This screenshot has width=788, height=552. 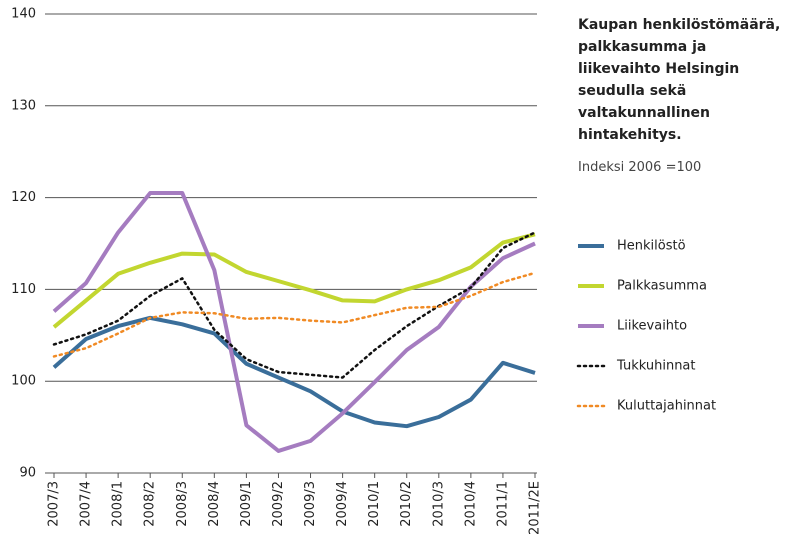 What do you see at coordinates (54, 504) in the screenshot?
I see `x-tick-label: 2007/3` at bounding box center [54, 504].